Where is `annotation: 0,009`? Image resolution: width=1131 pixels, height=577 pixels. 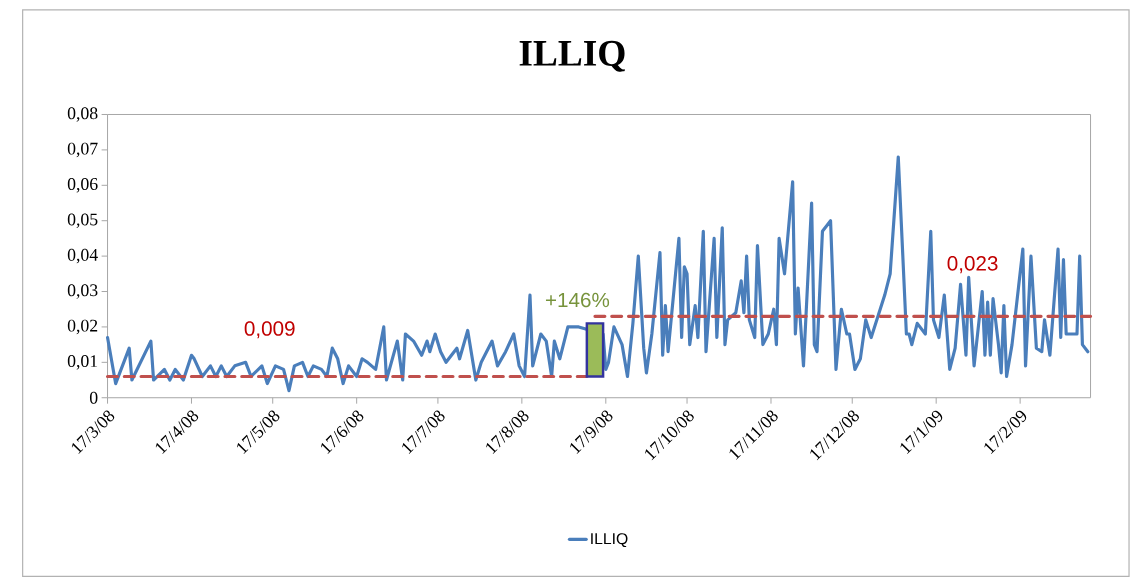
annotation: 0,009 is located at coordinates (269, 330).